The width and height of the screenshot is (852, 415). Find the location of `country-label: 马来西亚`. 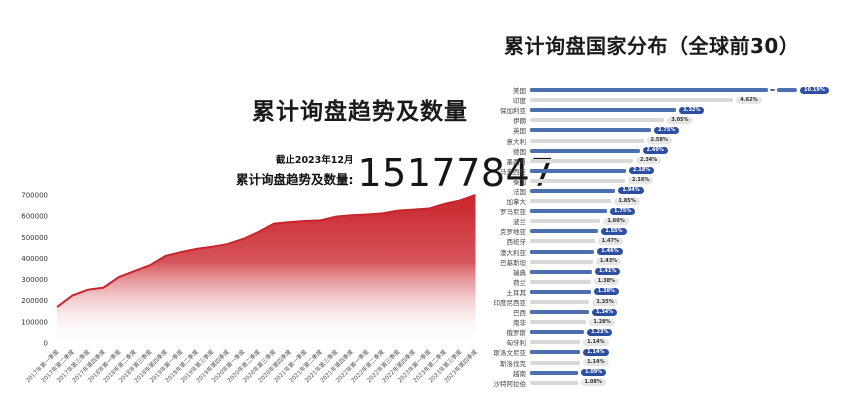

country-label: 马来西亚 is located at coordinates (513, 171).